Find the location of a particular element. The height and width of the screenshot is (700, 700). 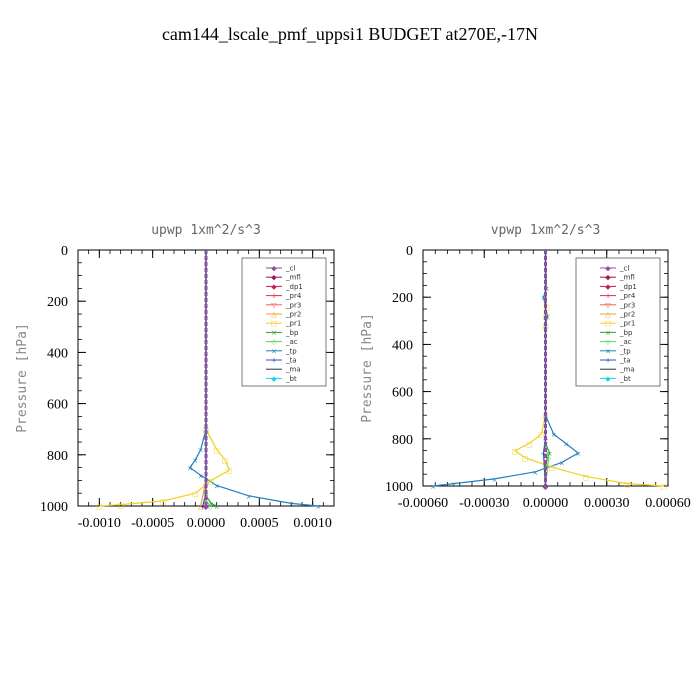

x-tick-label: 0.00000 is located at coordinates (546, 503).